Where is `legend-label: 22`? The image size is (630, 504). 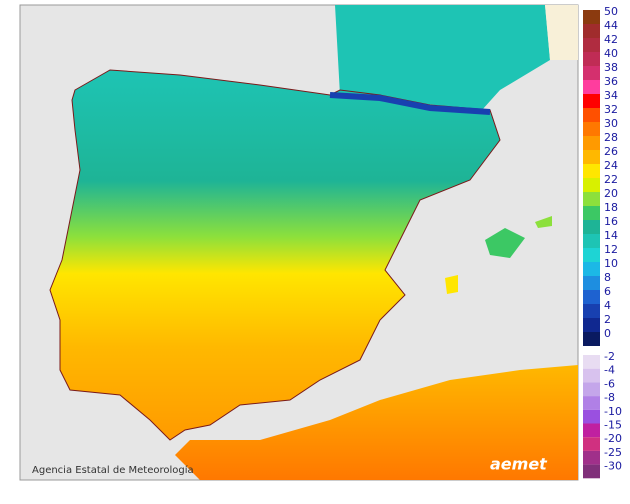
legend-label: 22 is located at coordinates (611, 179).